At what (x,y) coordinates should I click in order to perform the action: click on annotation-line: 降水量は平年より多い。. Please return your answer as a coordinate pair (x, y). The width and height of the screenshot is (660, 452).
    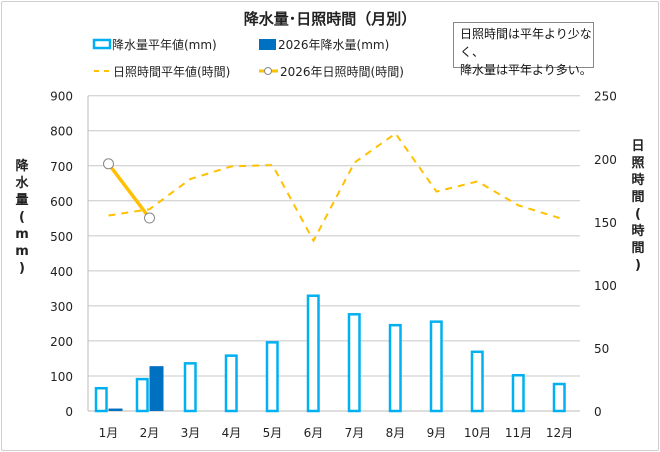
    Looking at the image, I should click on (526, 70).